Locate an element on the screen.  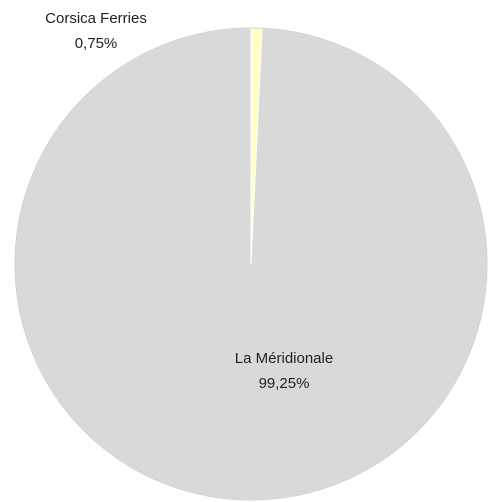
slice-label-corsica-ferries-value: 0,75% is located at coordinates (96, 43).